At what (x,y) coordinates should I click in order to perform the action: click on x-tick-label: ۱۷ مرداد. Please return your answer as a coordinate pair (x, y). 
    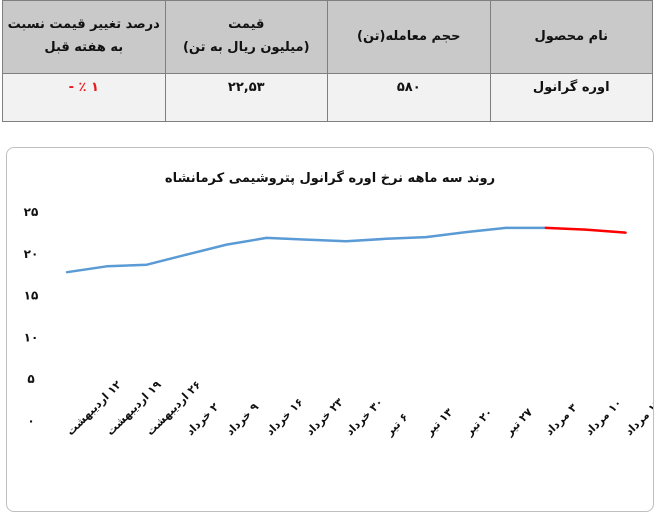
    Looking at the image, I should click on (638, 417).